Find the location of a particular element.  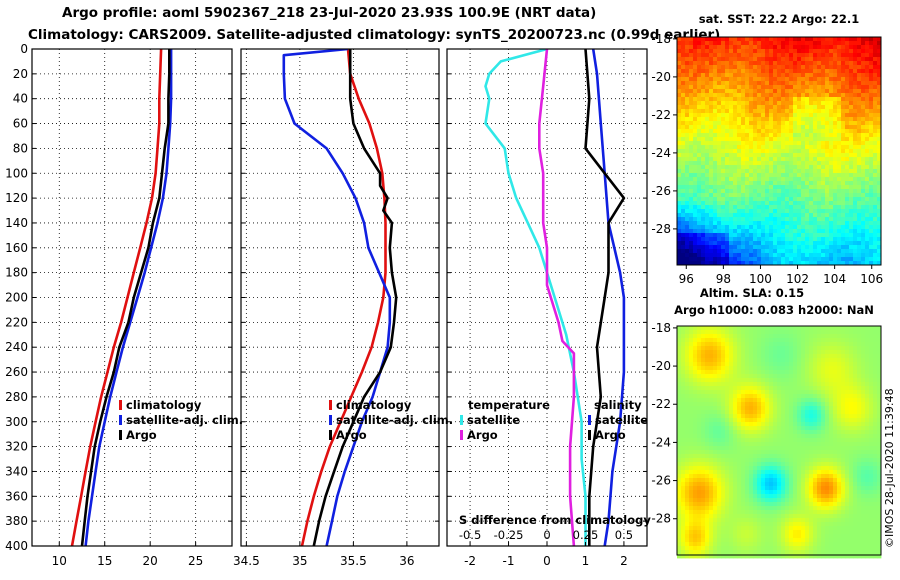

x-tick-label: 2 is located at coordinates (624, 561).